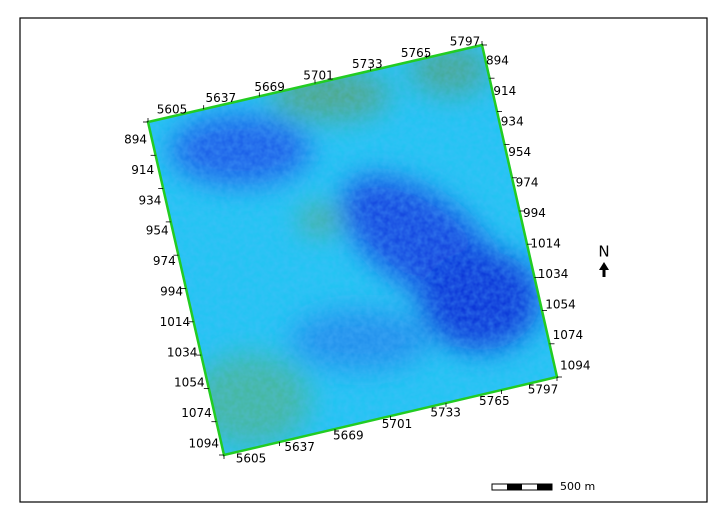 The image size is (727, 523). What do you see at coordinates (577, 486) in the screenshot?
I see `scale-label: 500 m` at bounding box center [577, 486].